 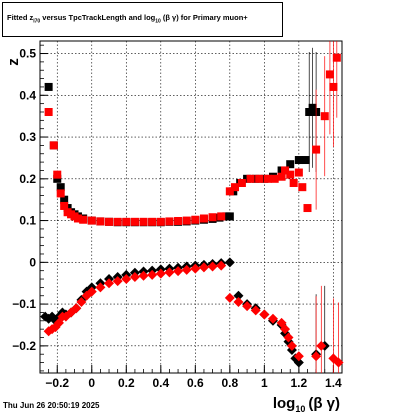 I want to click on y-tick-label: 0.4, so click(x=27, y=95).